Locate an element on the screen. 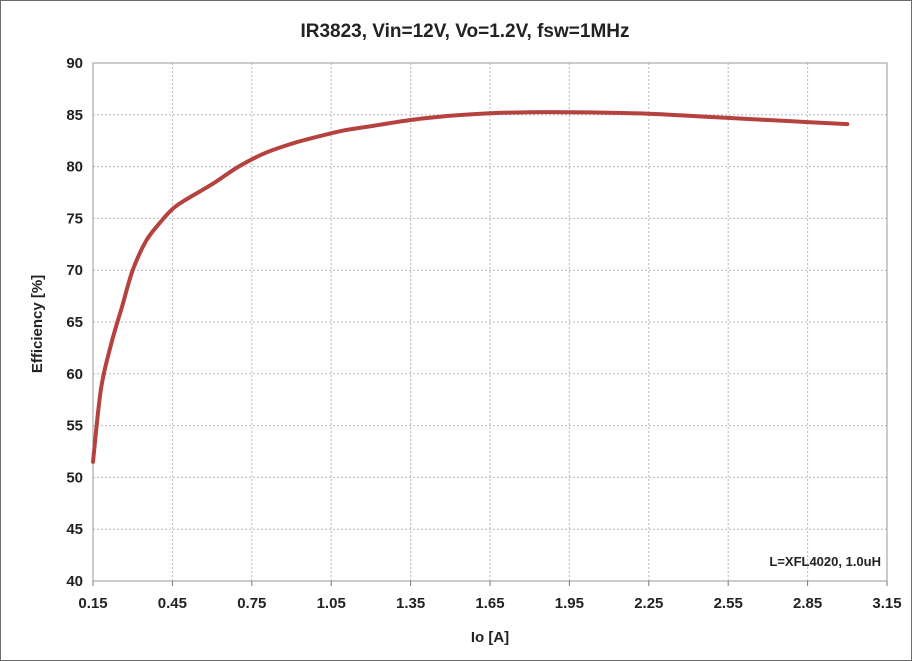  x-tick-label: 2.85 is located at coordinates (807, 603).